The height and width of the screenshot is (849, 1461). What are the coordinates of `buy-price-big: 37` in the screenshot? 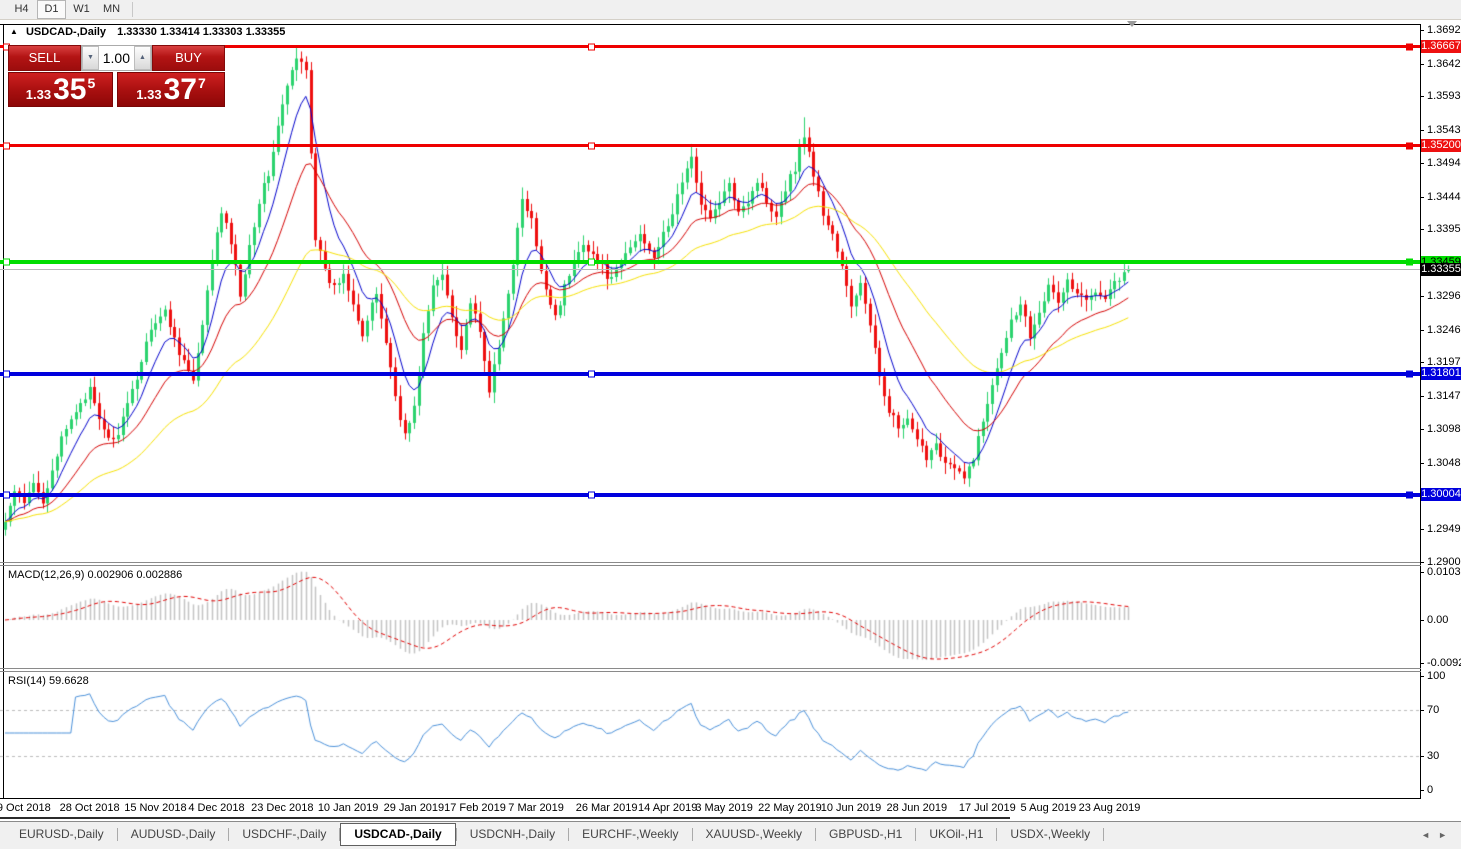 It's located at (180, 89).